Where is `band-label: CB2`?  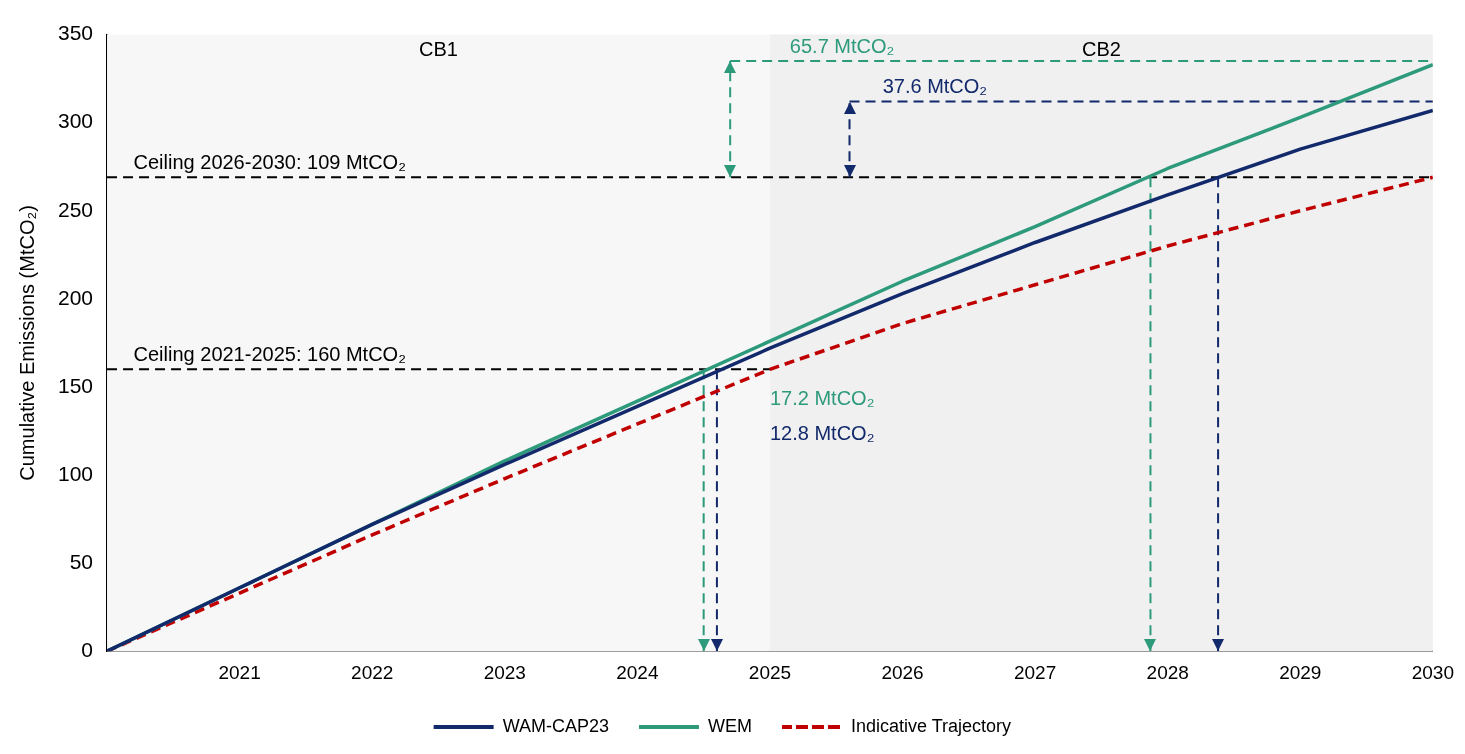
band-label: CB2 is located at coordinates (1101, 49).